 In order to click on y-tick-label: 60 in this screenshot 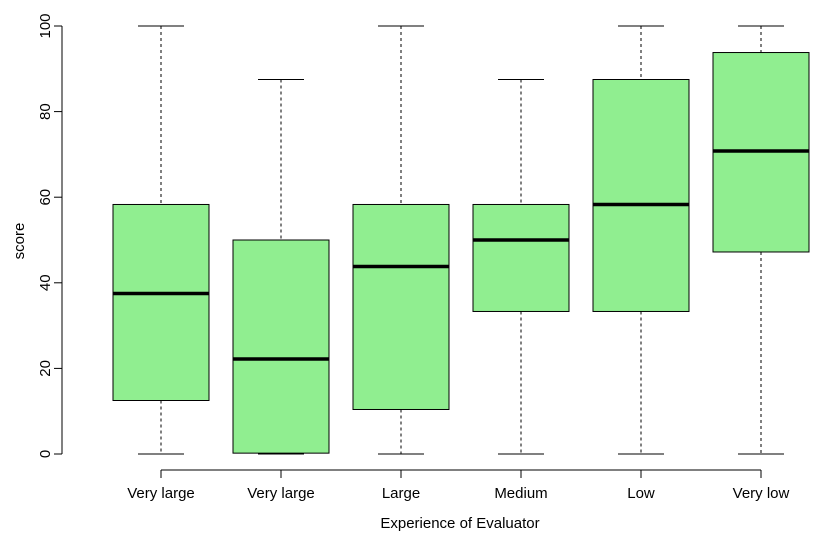, I will do `click(45, 197)`.